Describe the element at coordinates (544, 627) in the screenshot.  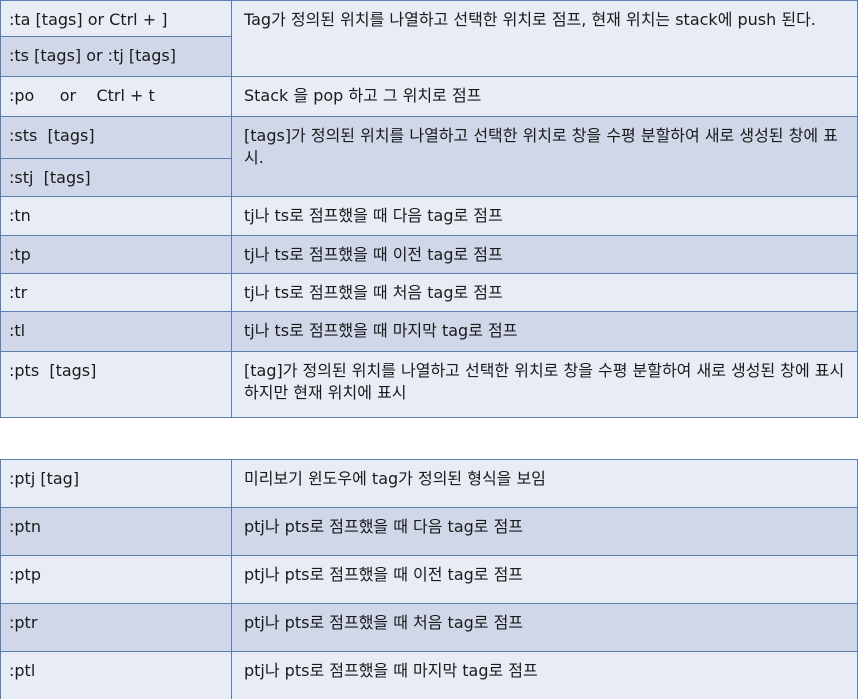
I see `description-cell: ptj나 pts로 점프했을 때 처음 tag로 점프` at that location.